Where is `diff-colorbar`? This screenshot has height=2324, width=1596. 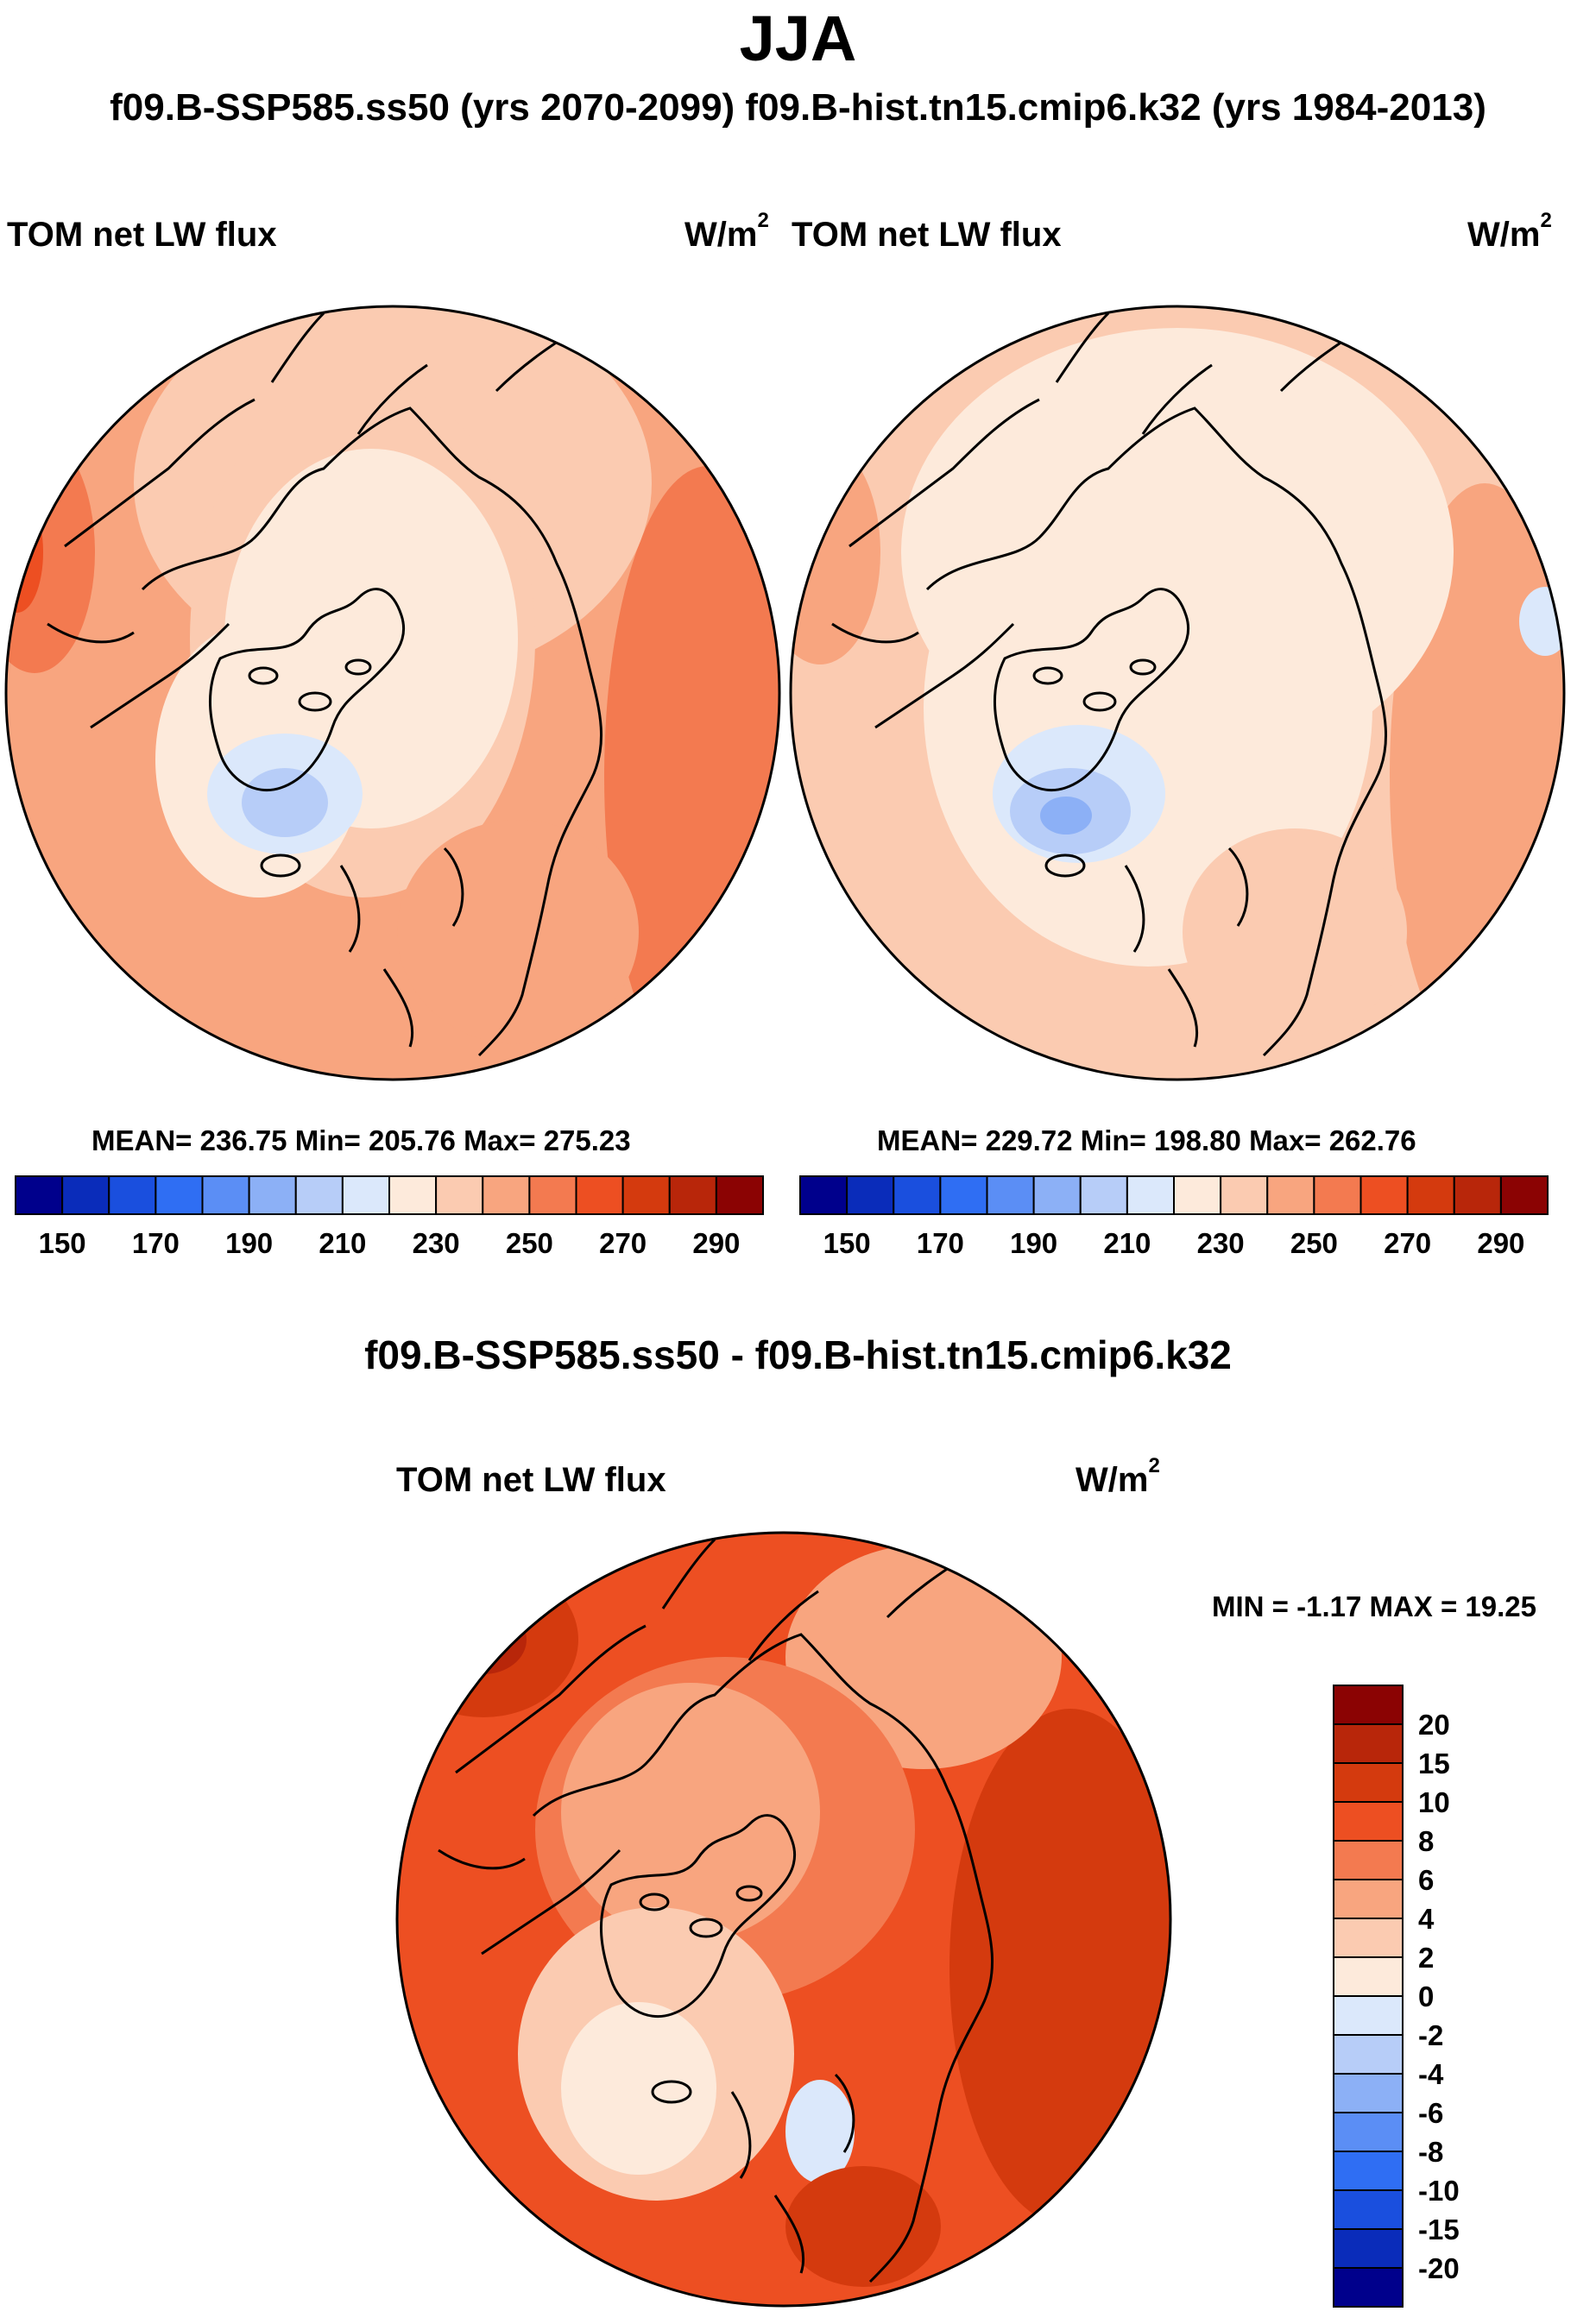
diff-colorbar is located at coordinates (1368, 1996).